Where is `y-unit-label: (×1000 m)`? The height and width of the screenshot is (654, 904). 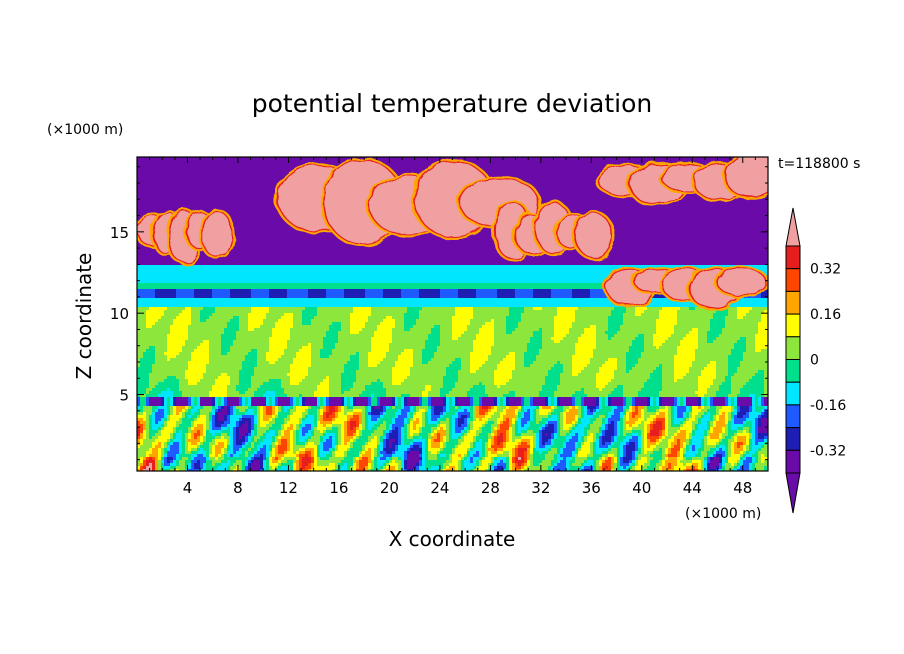 y-unit-label: (×1000 m) is located at coordinates (85, 130).